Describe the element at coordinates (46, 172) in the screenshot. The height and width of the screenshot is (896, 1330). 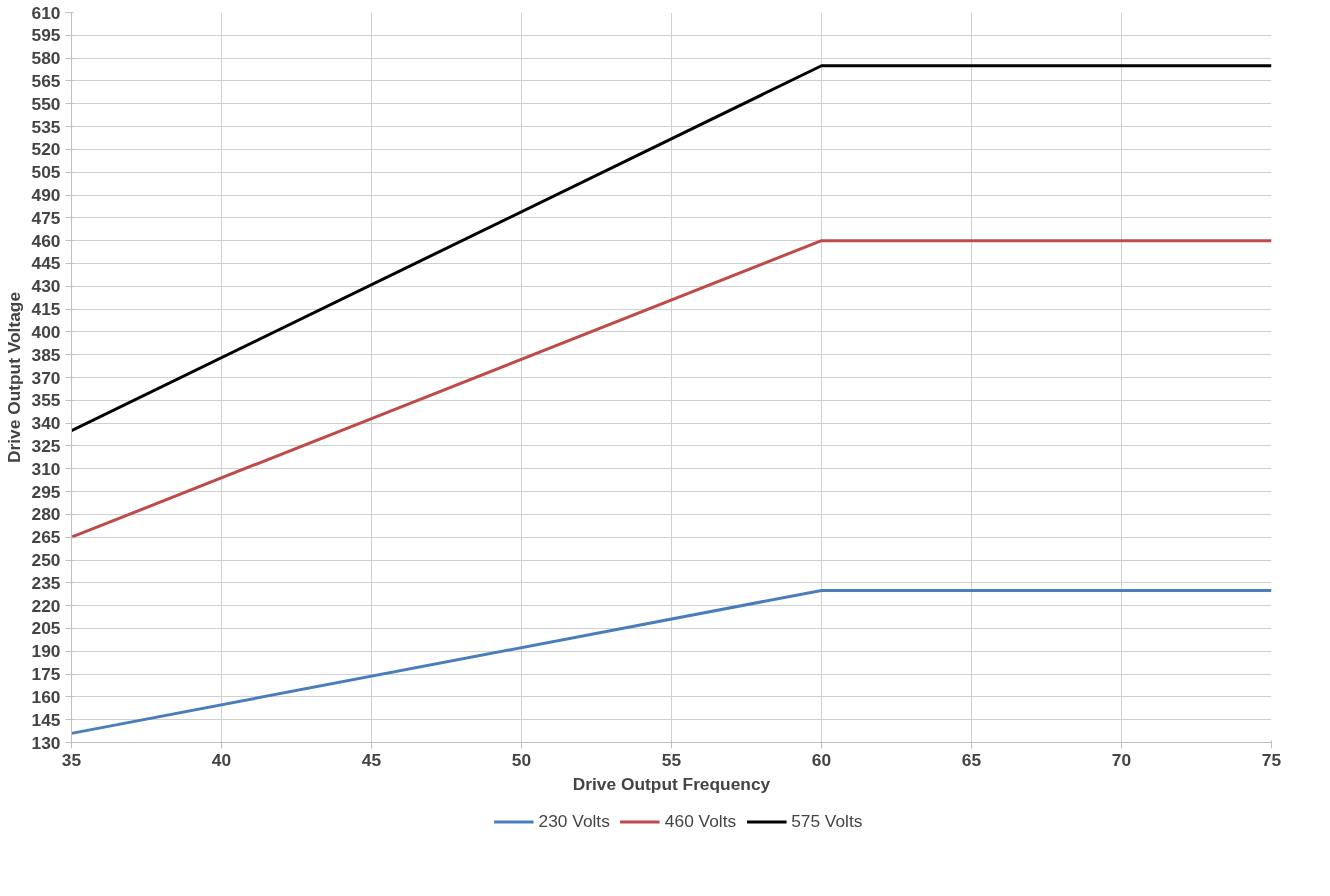
I see `y-tick-label: 505` at that location.